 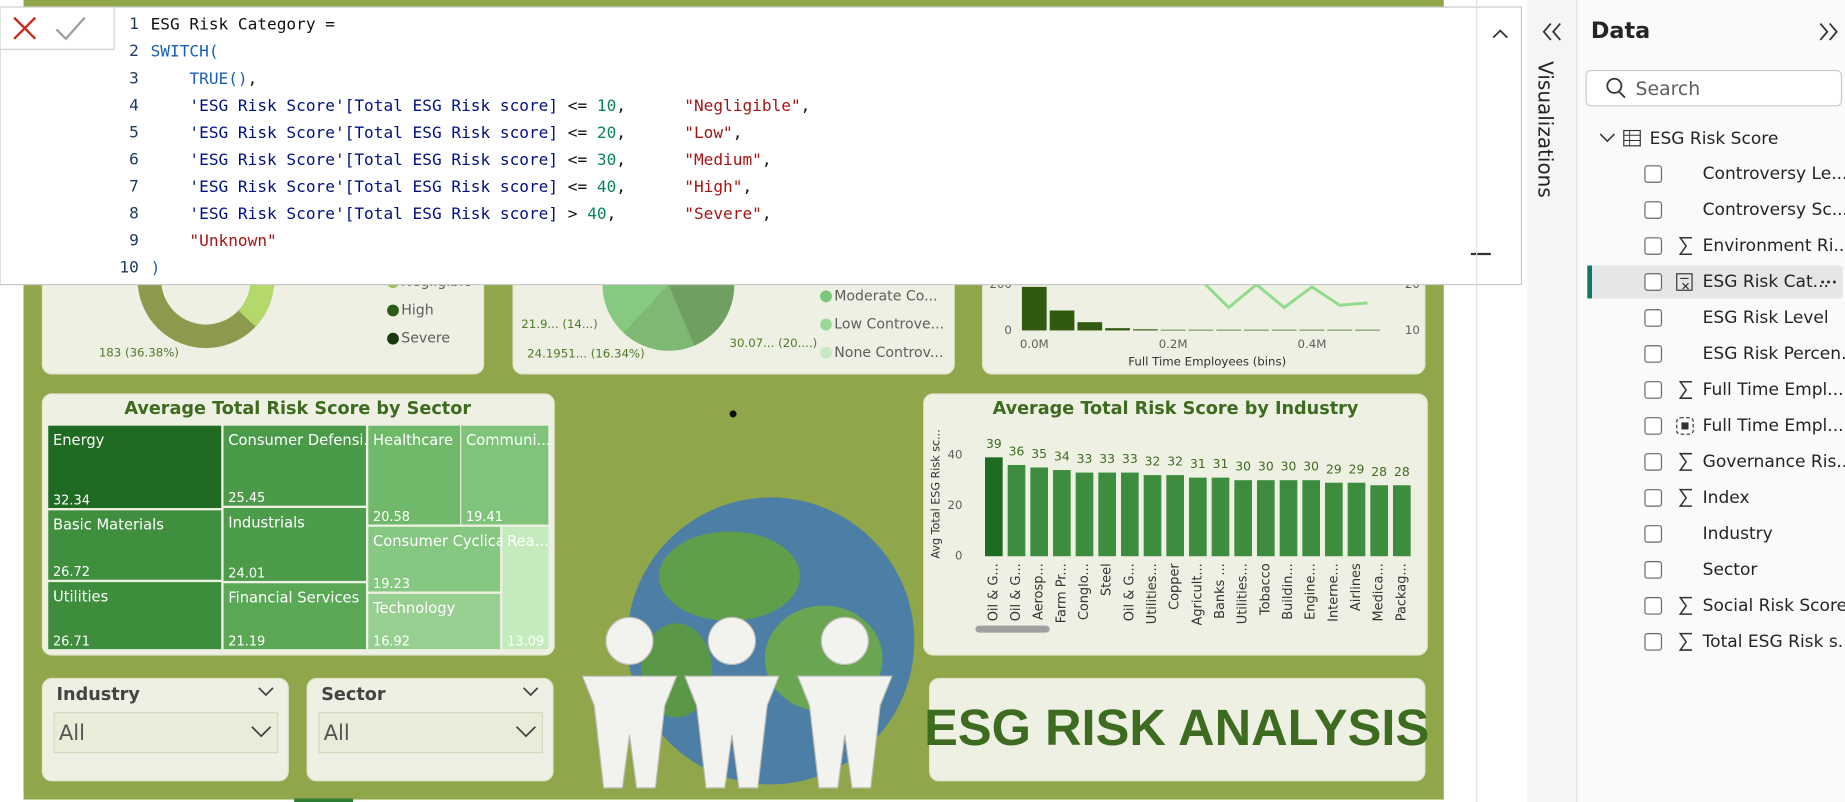 I want to click on legend-entry: High, so click(x=417, y=310).